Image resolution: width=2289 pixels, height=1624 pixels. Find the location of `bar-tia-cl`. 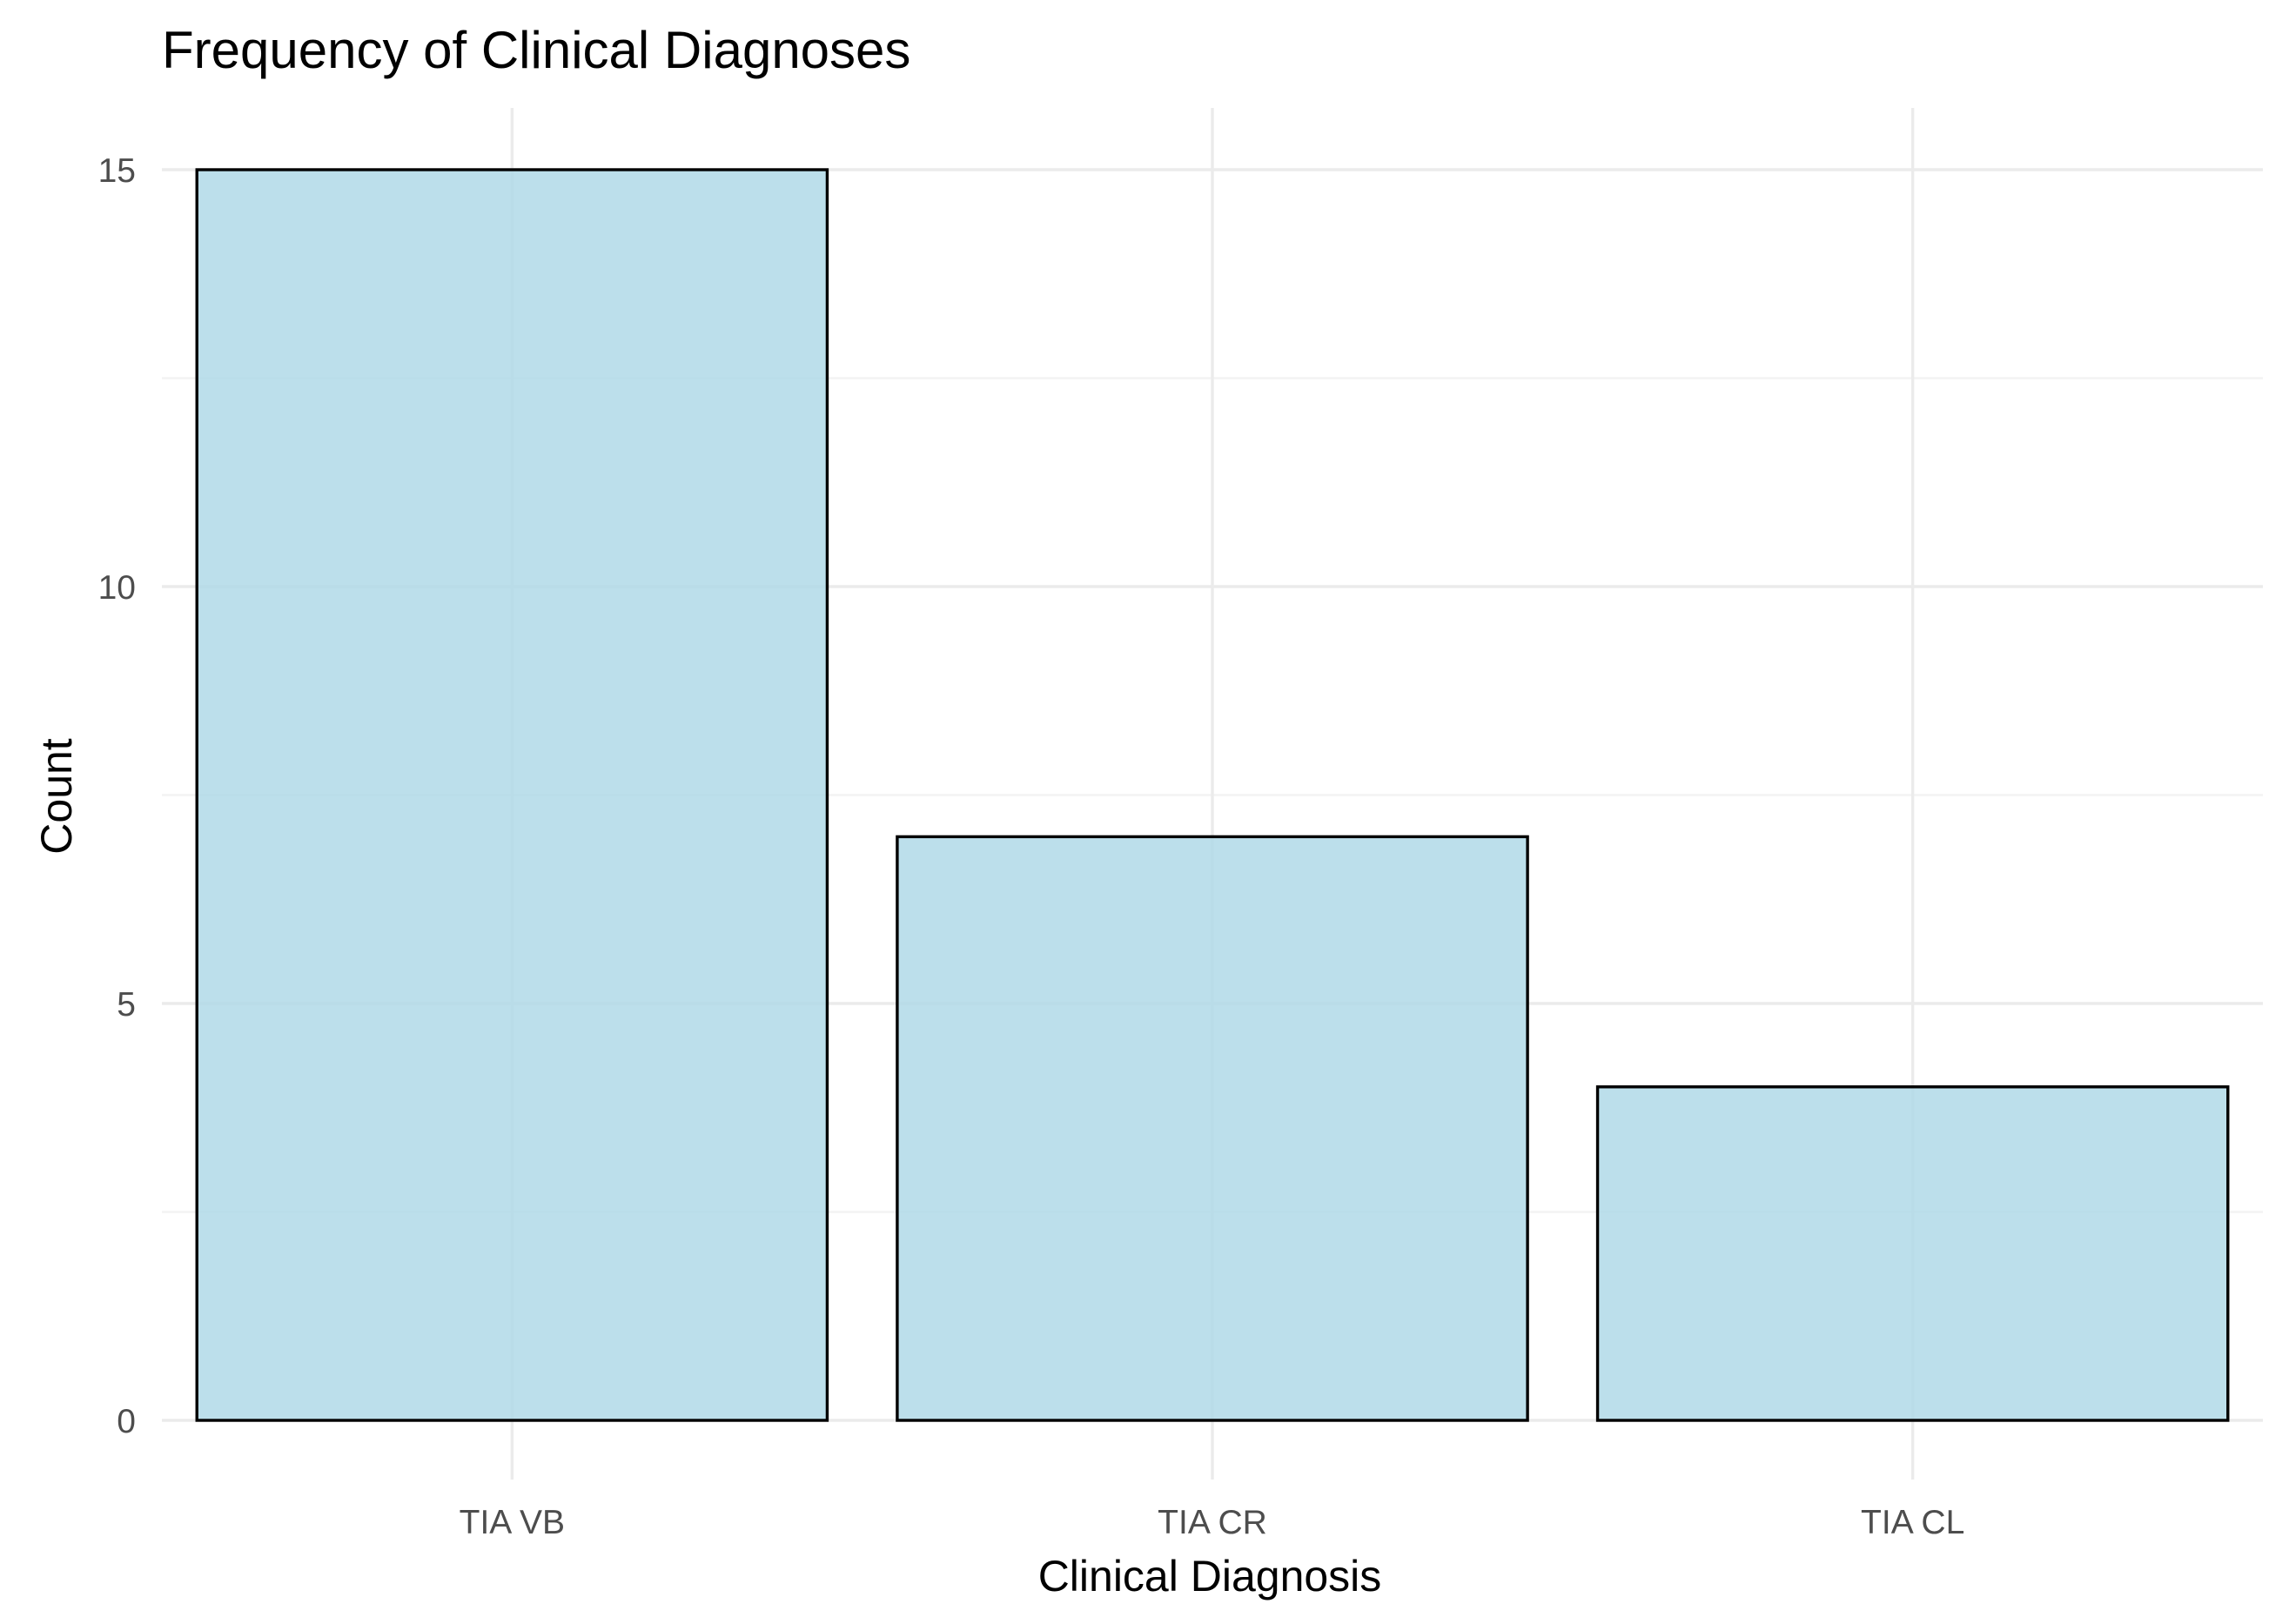

bar-tia-cl is located at coordinates (1912, 1253).